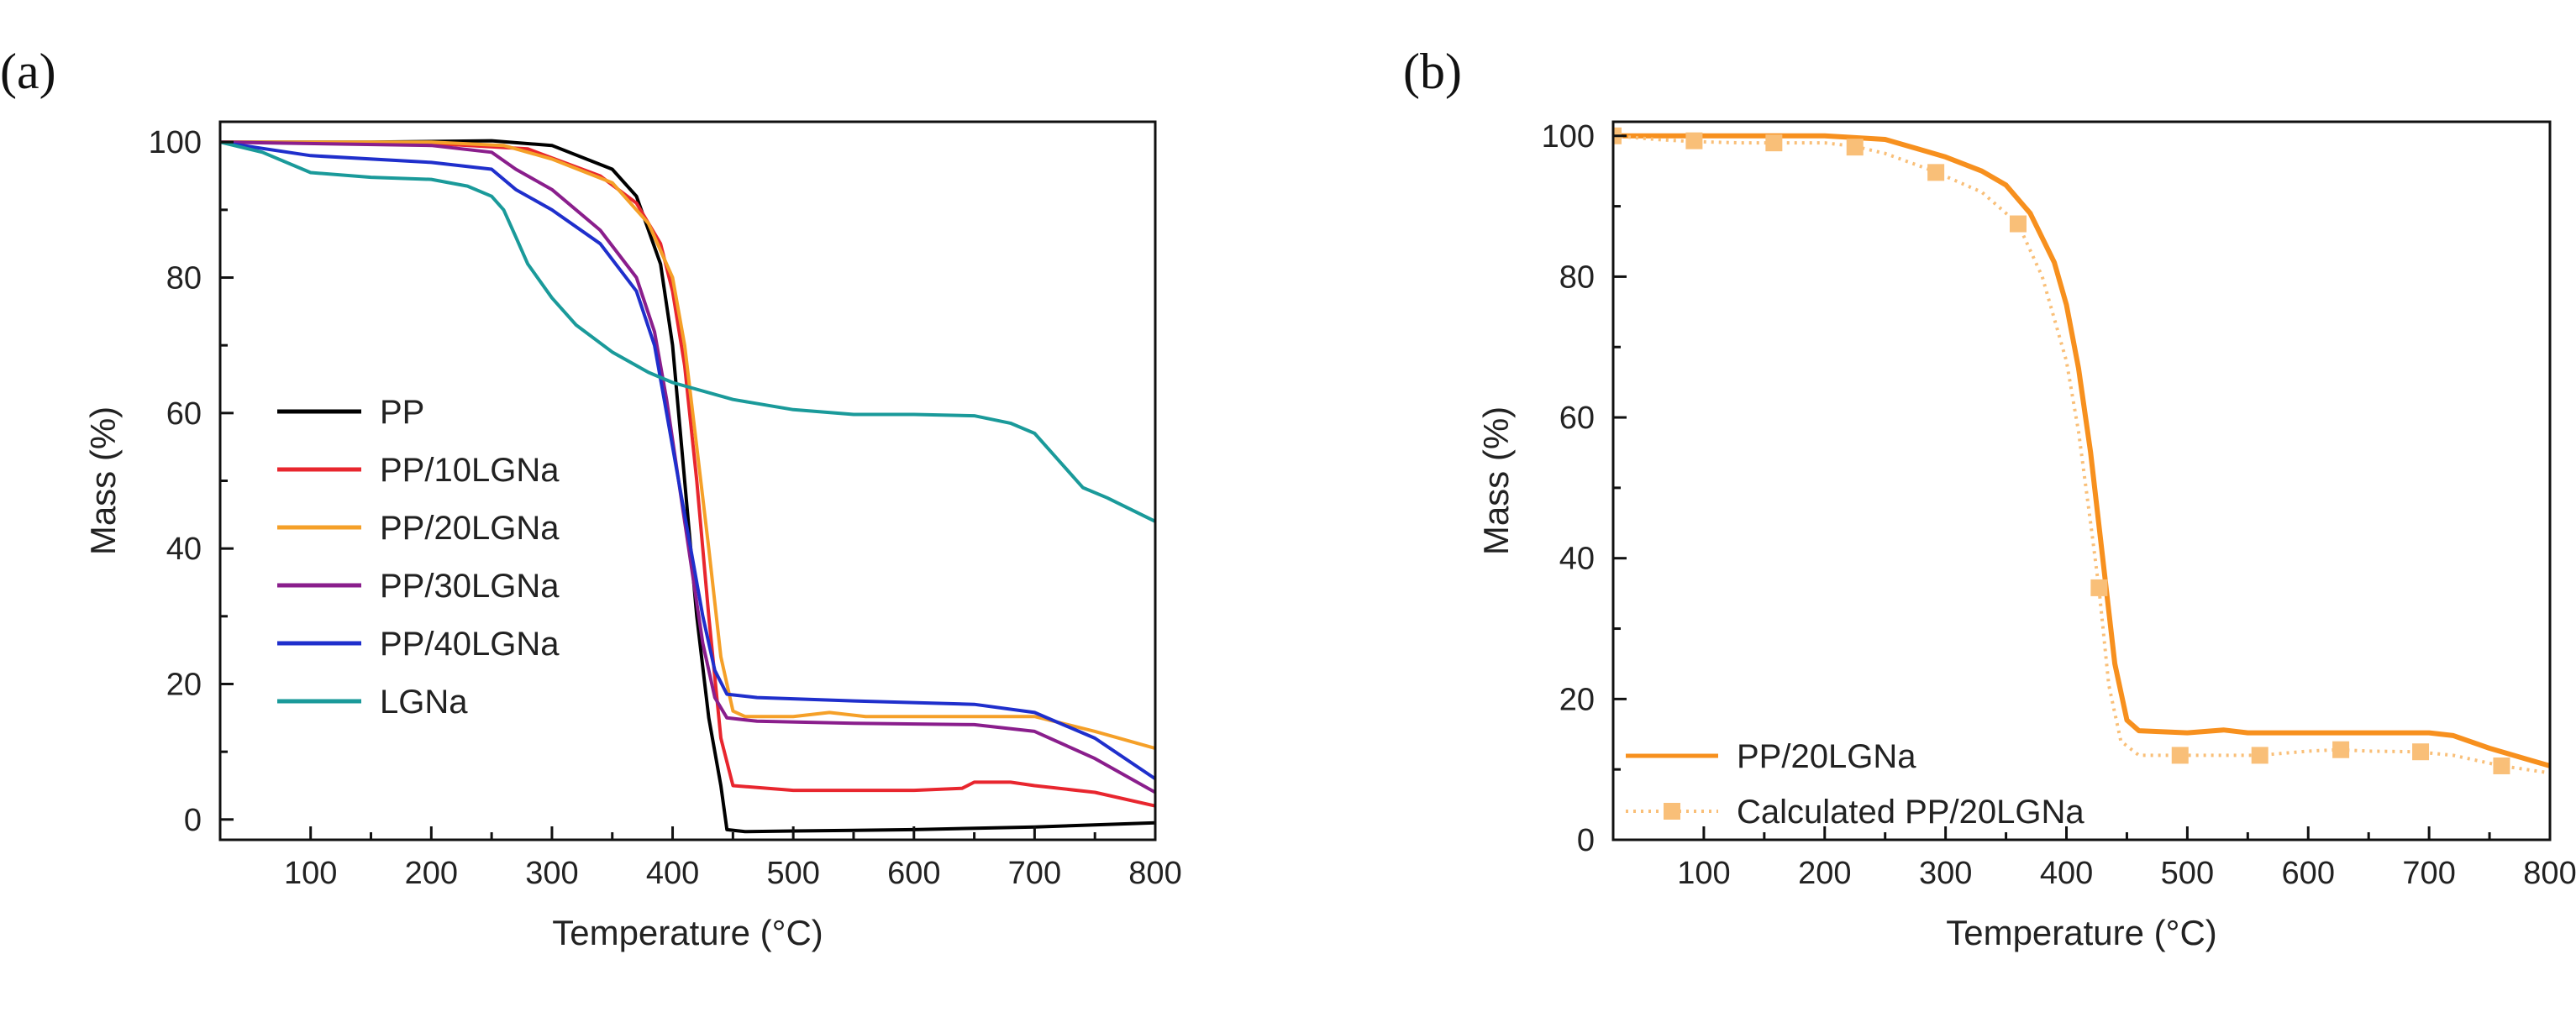 The height and width of the screenshot is (1017, 2576). Describe the element at coordinates (470, 586) in the screenshot. I see `panel-a-legend-label-3: PP/30LGNa` at that location.